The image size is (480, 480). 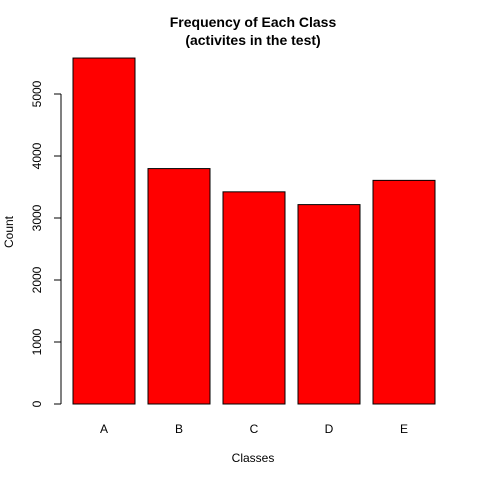 I want to click on x-axis-label: Classes, so click(x=253, y=458).